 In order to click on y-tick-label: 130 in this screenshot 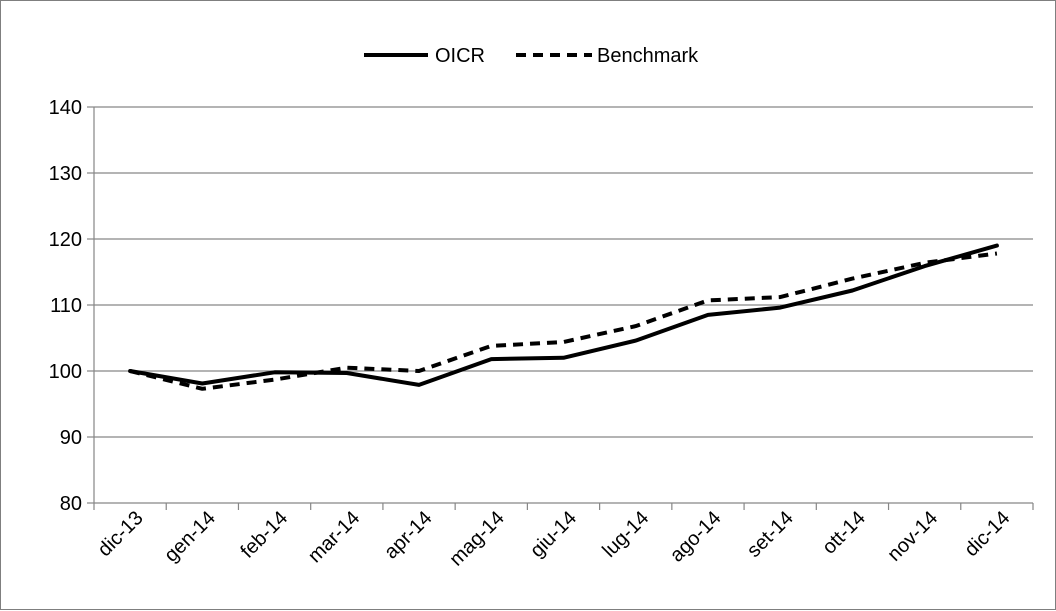, I will do `click(65, 174)`.